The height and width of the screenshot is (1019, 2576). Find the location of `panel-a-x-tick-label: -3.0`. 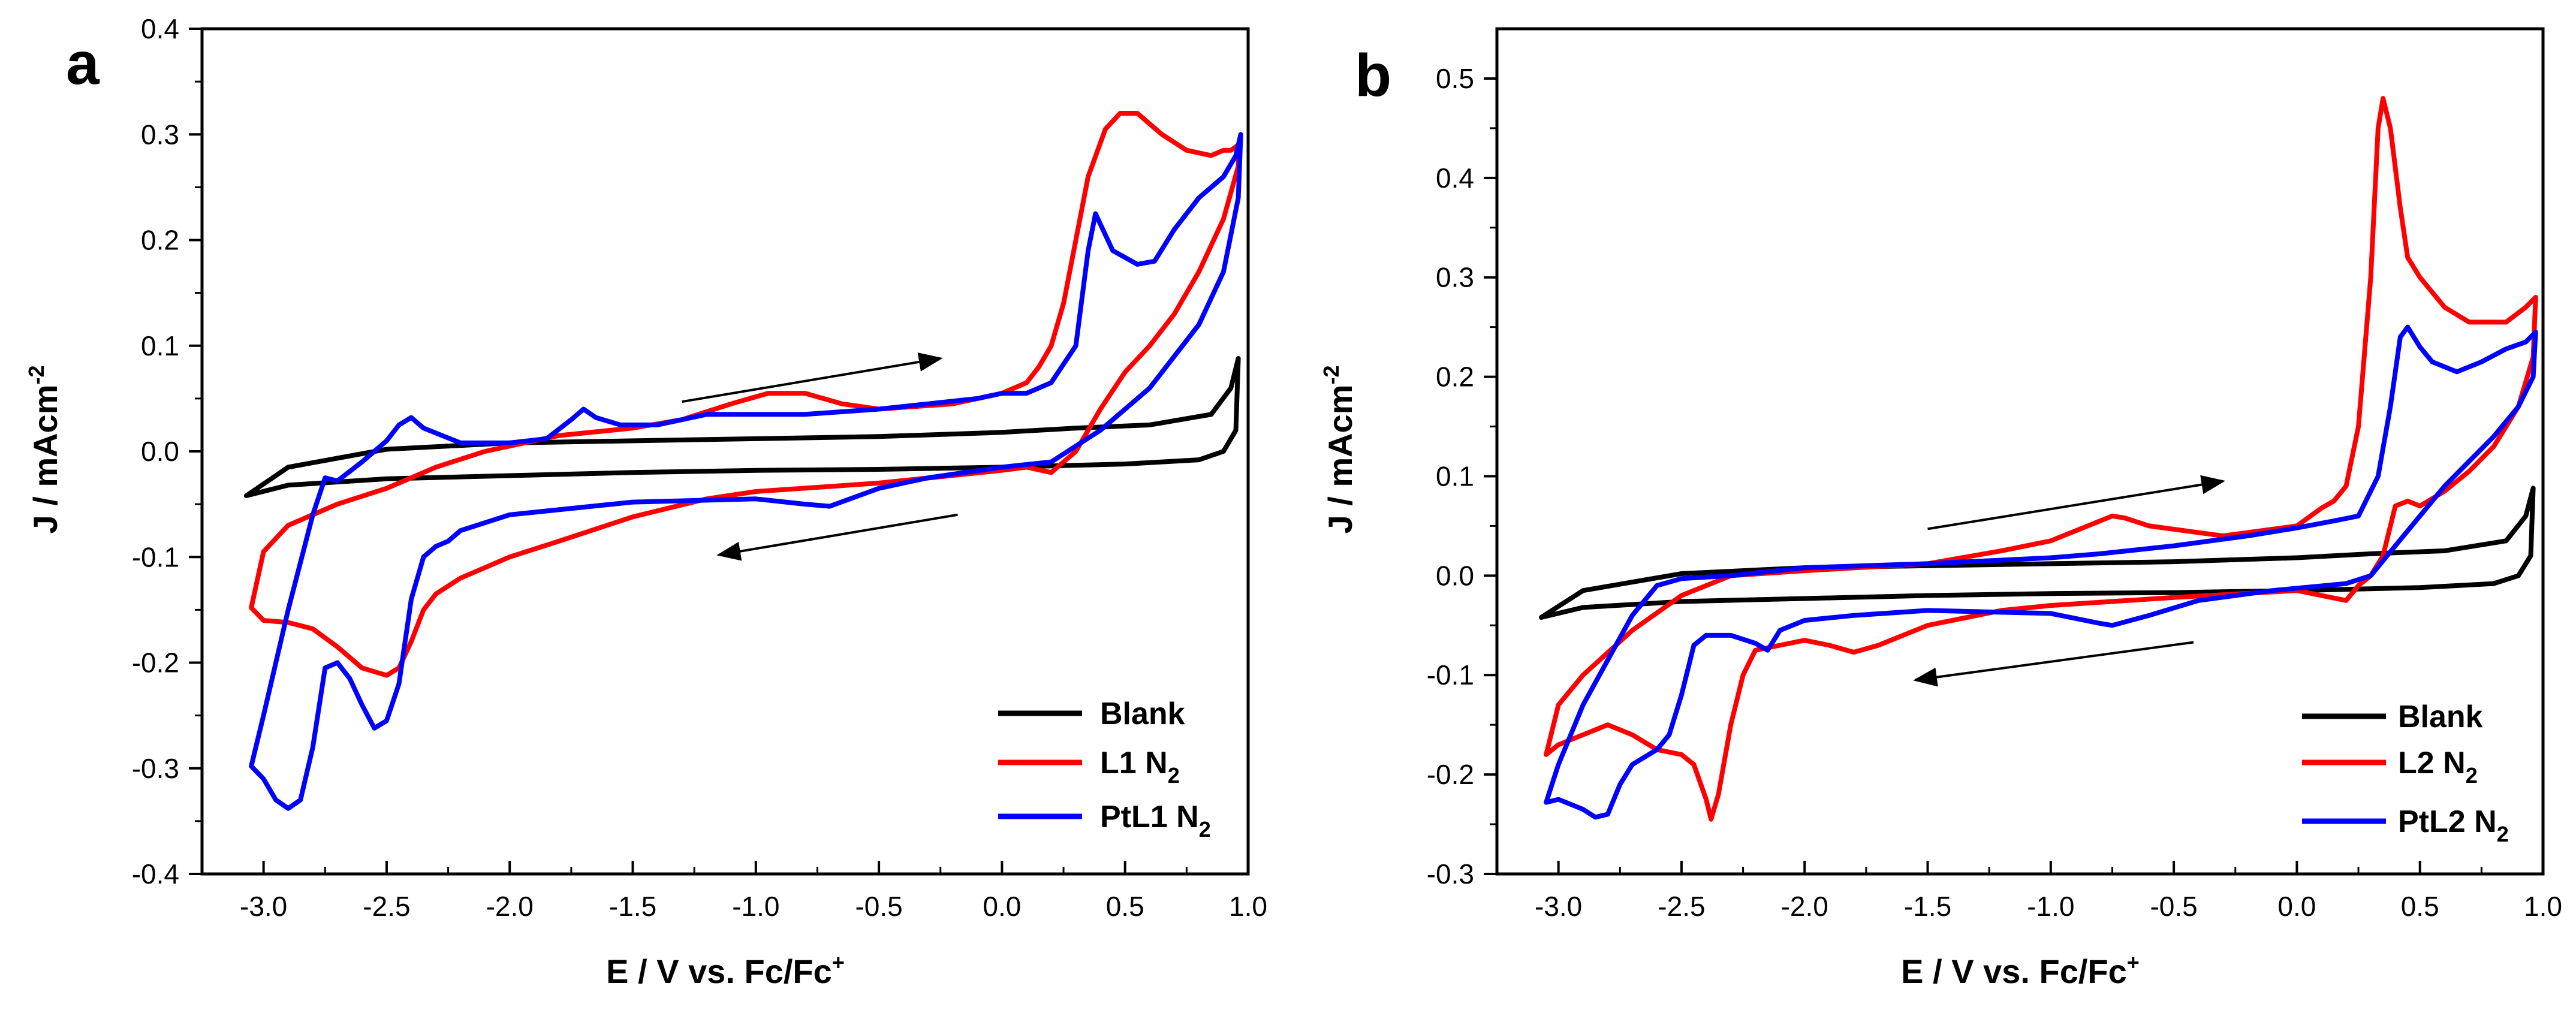

panel-a-x-tick-label: -3.0 is located at coordinates (263, 906).